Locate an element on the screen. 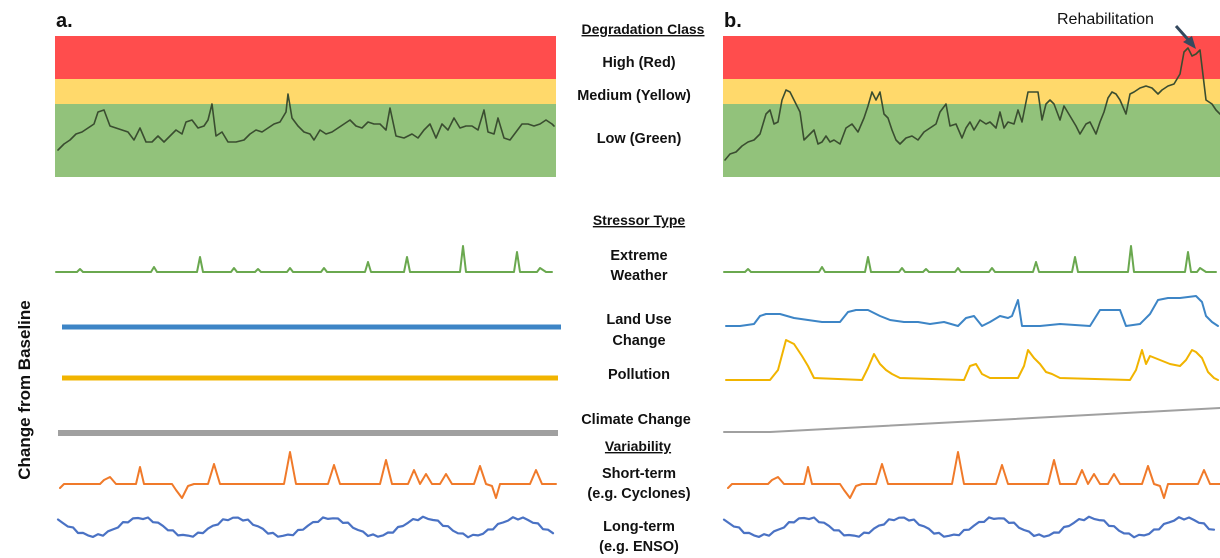 The height and width of the screenshot is (558, 1220). panel-a-degradation-line is located at coordinates (306, 122).